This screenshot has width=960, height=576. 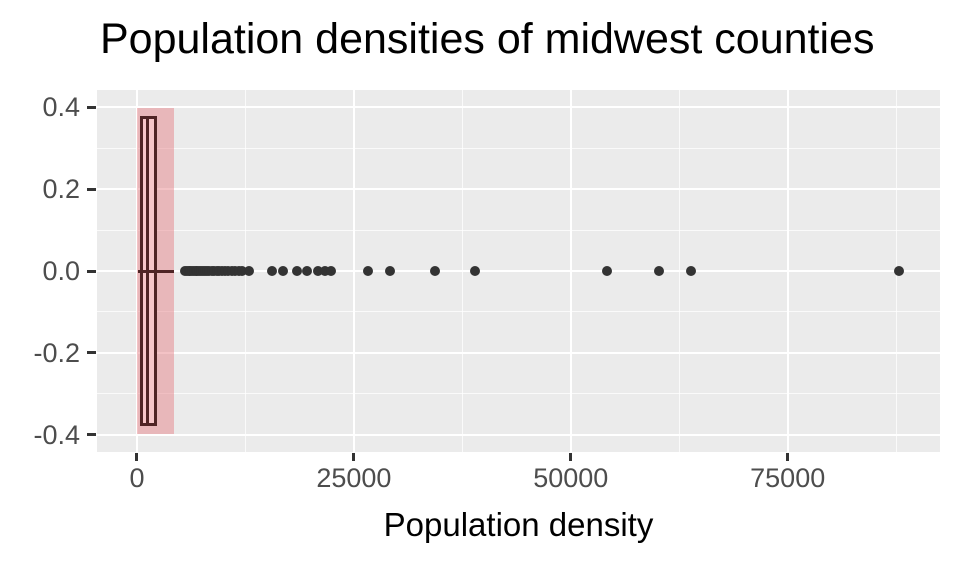 I want to click on x-tick-label: 0, so click(x=137, y=478).